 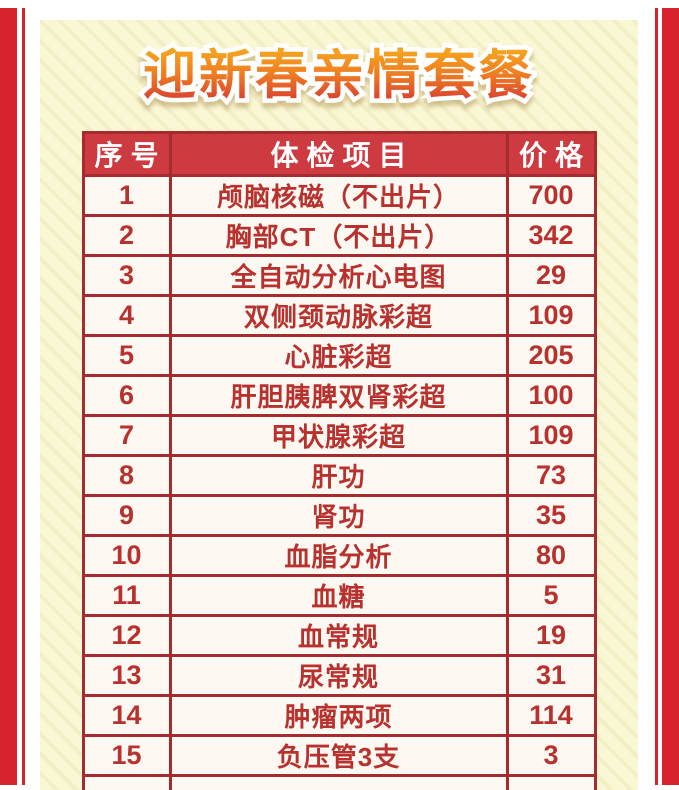 I want to click on row-number: 4, so click(x=126, y=315).